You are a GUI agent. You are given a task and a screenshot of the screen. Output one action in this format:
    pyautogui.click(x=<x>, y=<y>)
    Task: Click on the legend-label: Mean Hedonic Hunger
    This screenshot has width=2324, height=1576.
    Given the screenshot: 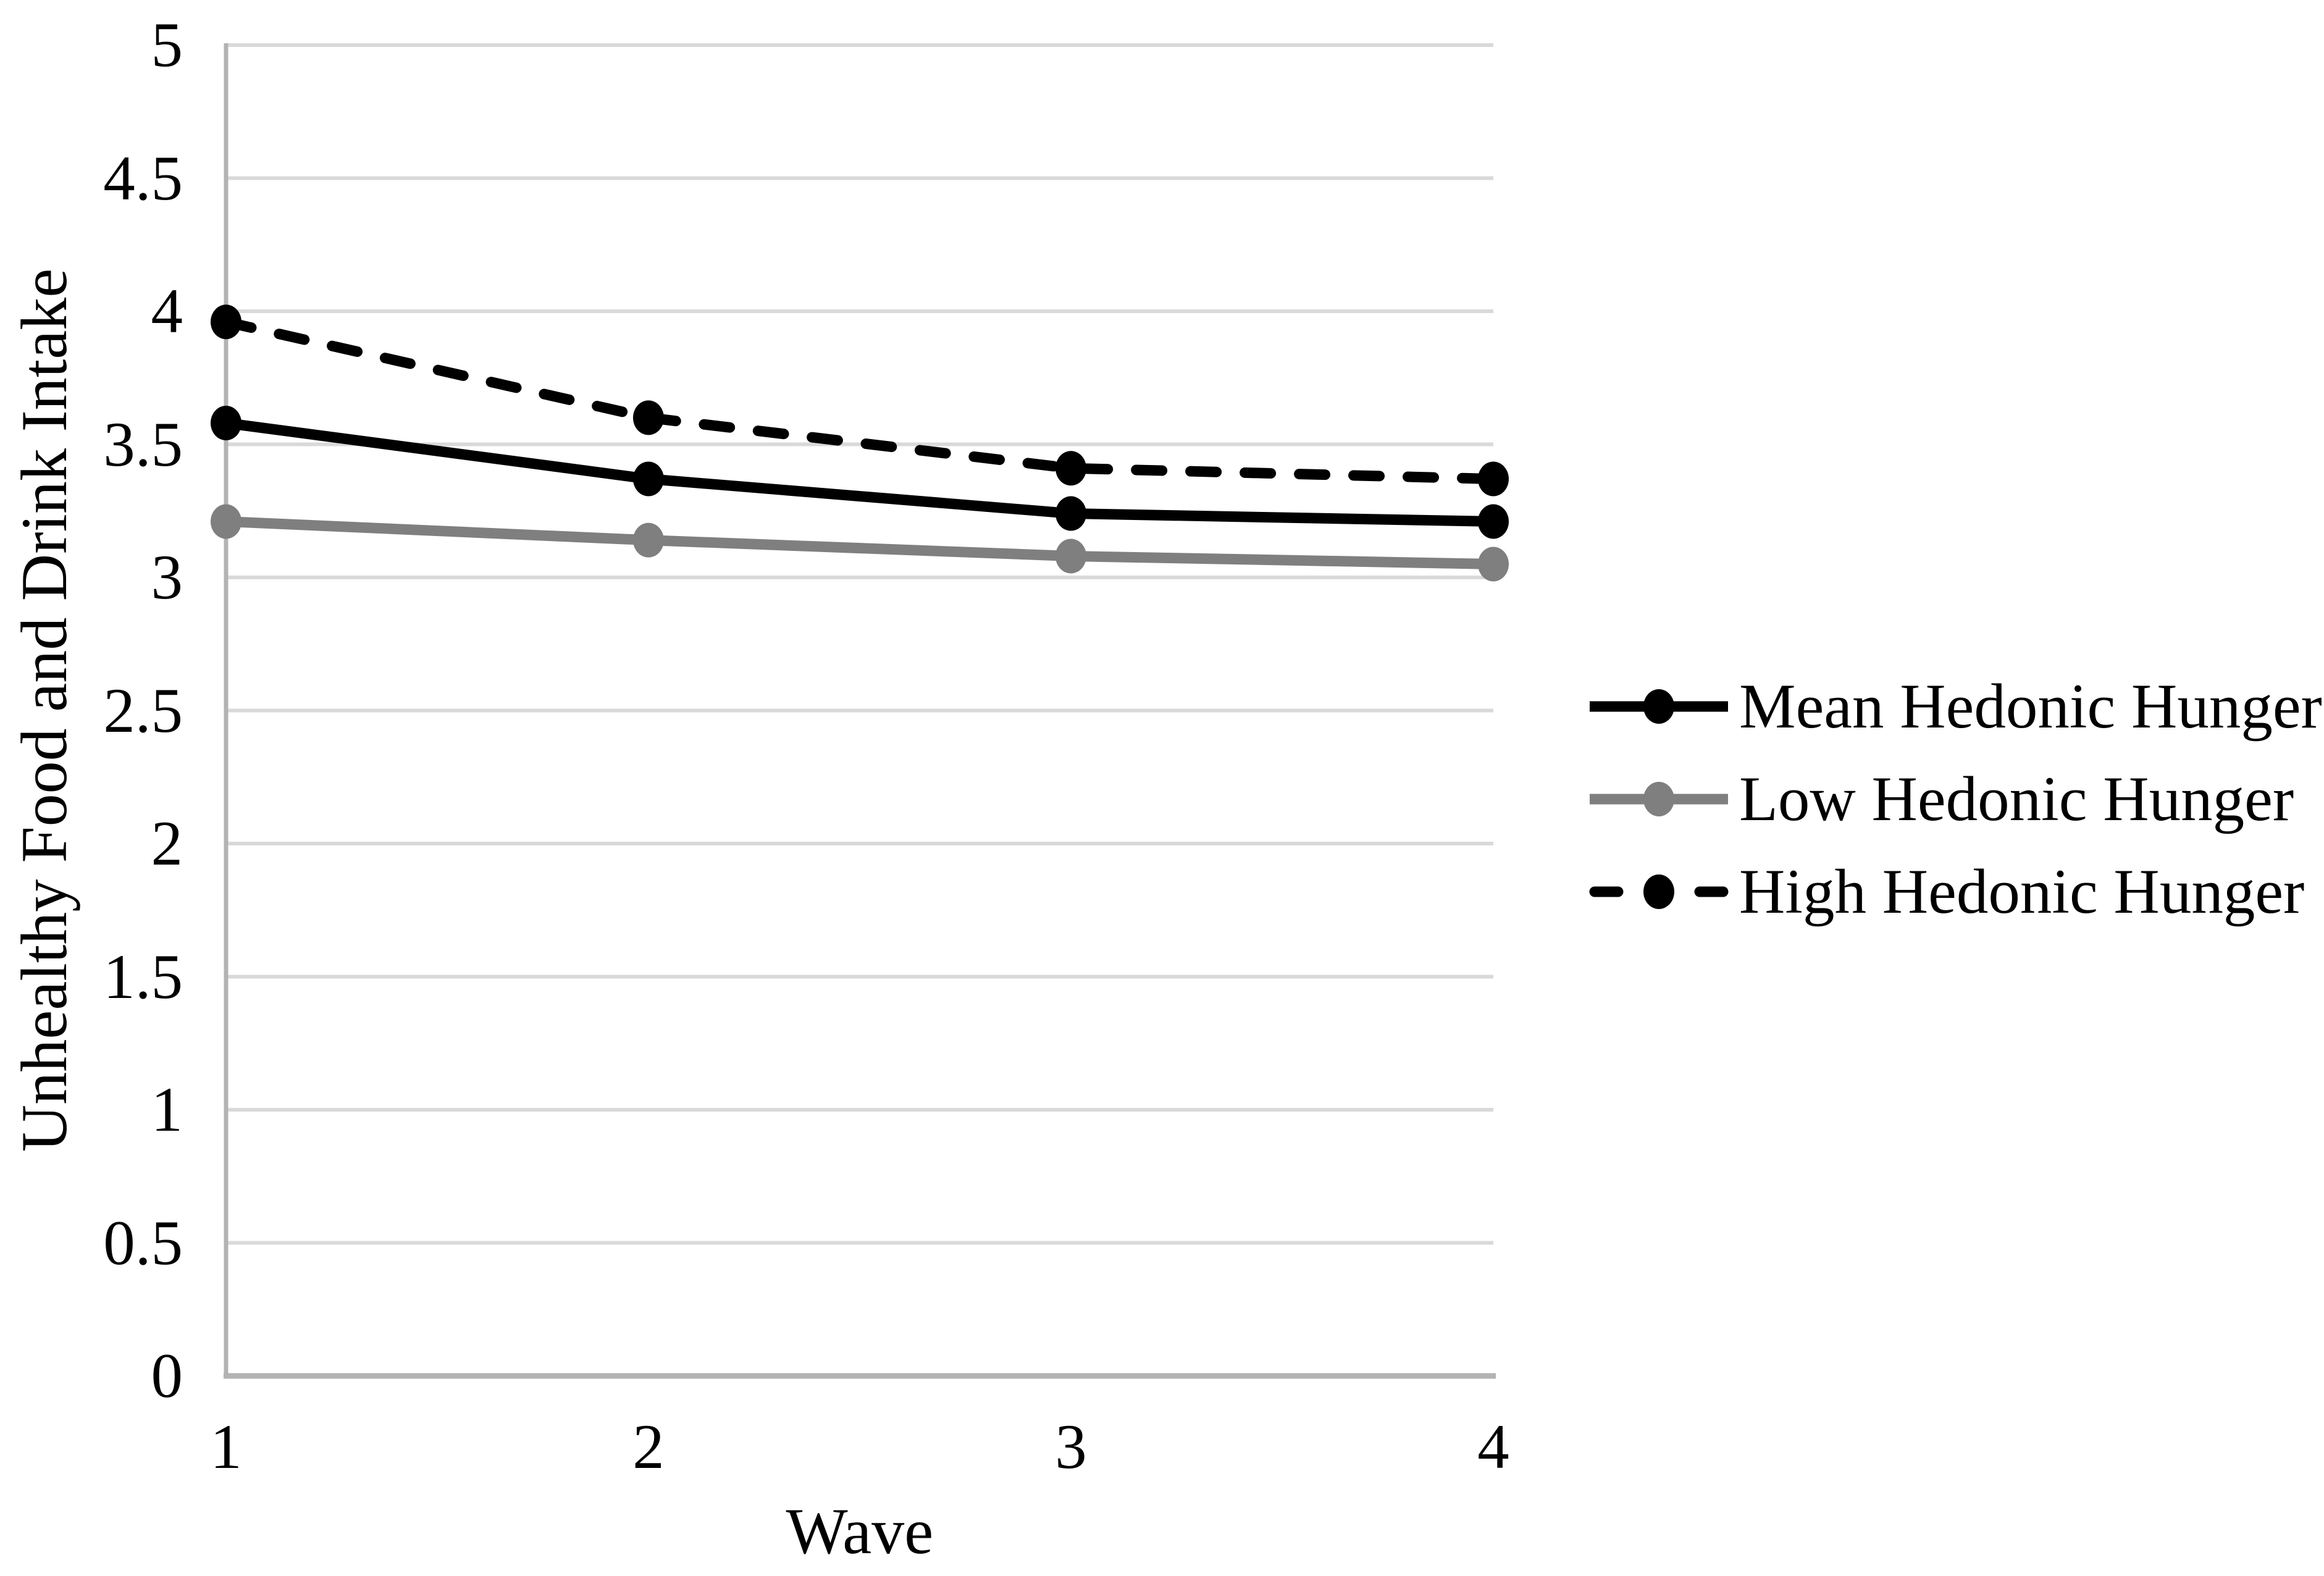 What is the action you would take?
    pyautogui.click(x=2030, y=706)
    